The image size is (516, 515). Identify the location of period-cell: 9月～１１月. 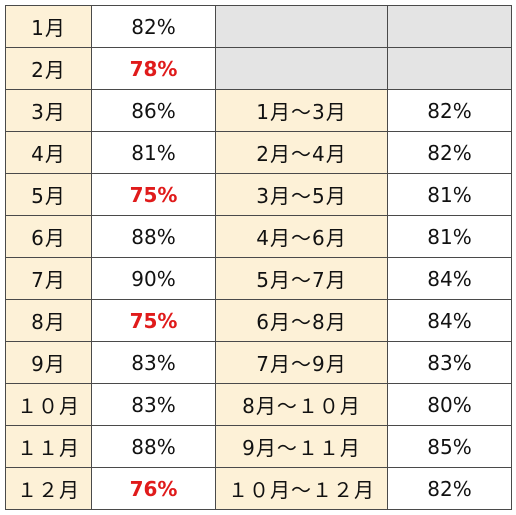
(301, 446).